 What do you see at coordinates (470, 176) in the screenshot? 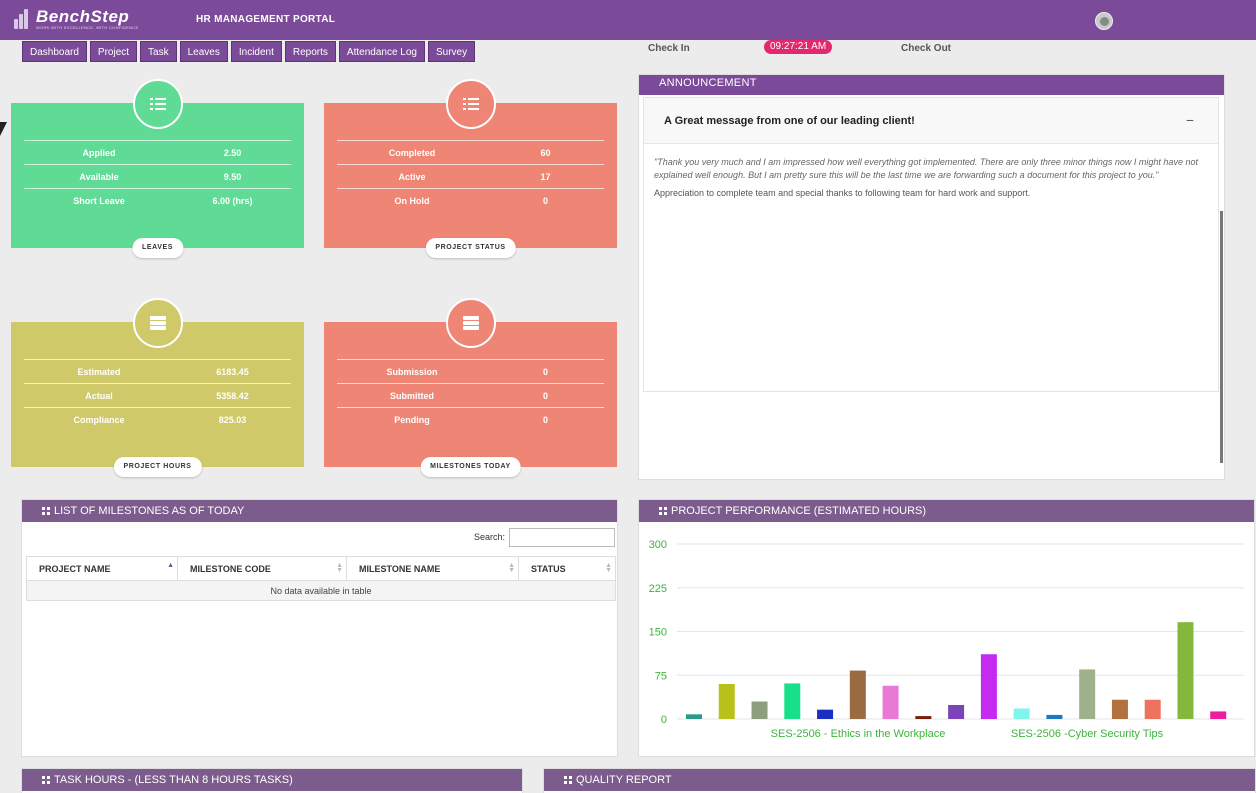
I see `card-row: Active 17` at bounding box center [470, 176].